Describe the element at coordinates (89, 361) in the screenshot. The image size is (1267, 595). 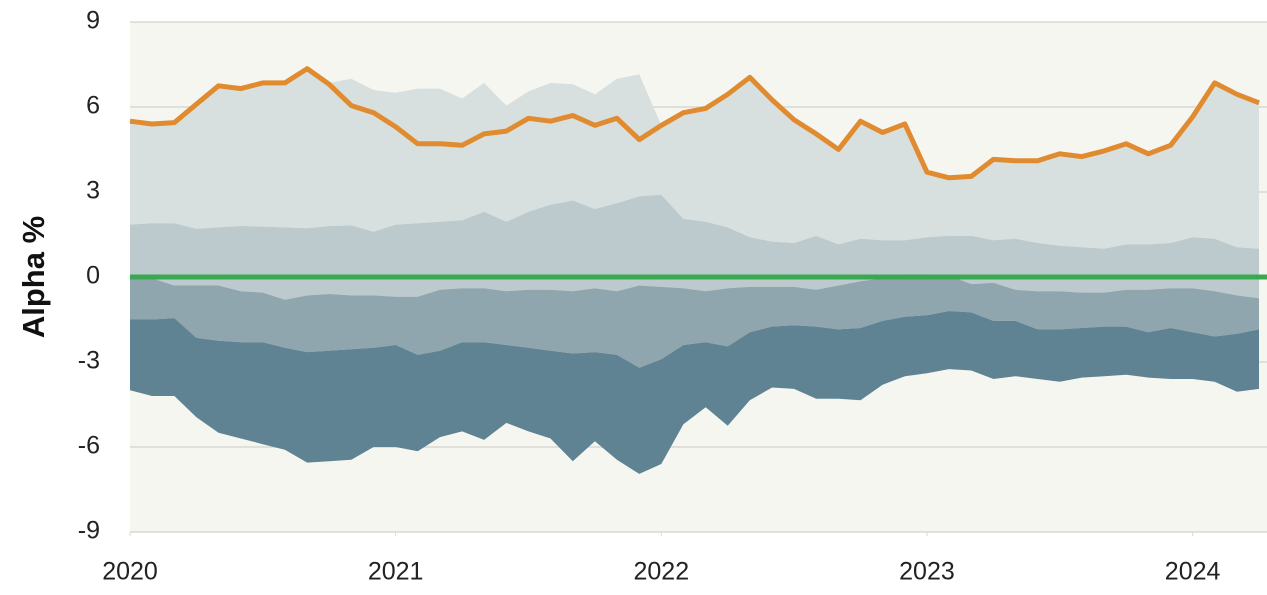
I see `y-tick-label: -3` at that location.